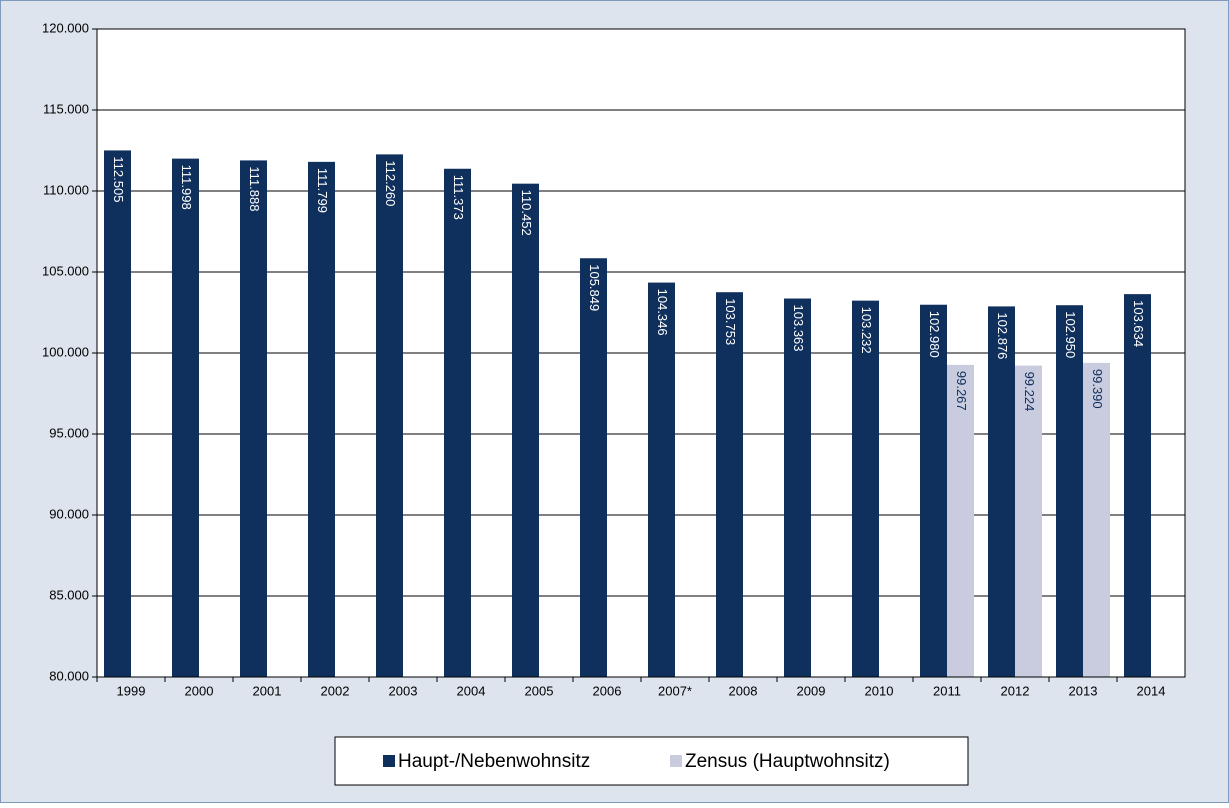 This screenshot has height=808, width=1229. I want to click on data-label: 103.232, so click(866, 330).